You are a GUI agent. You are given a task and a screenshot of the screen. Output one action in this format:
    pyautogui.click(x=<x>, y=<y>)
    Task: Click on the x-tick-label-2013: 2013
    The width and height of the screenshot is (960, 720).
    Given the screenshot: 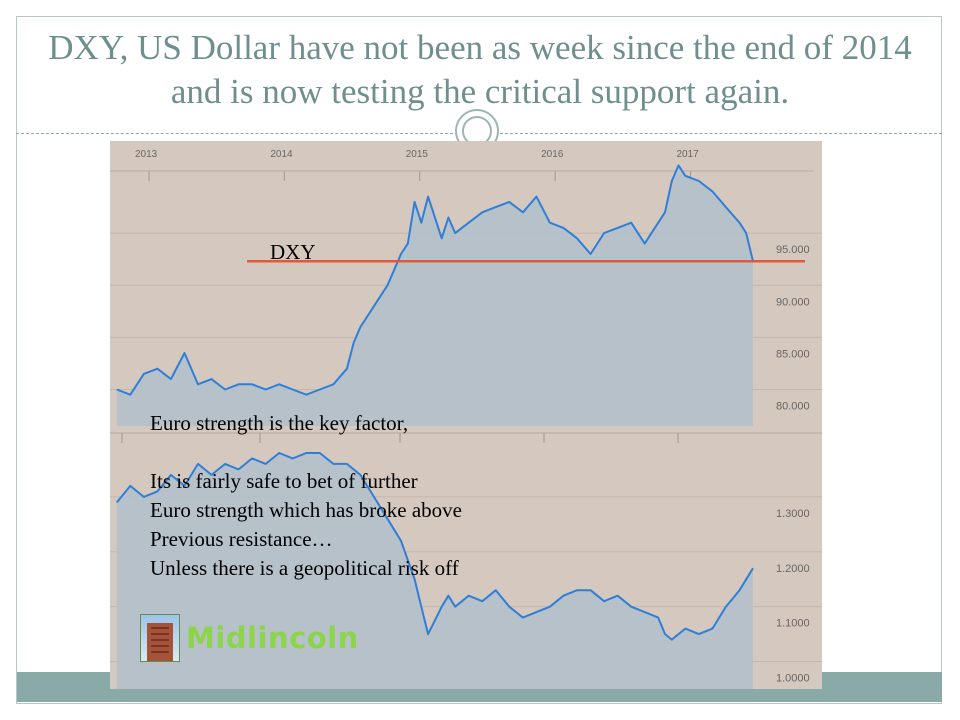 What is the action you would take?
    pyautogui.click(x=146, y=154)
    